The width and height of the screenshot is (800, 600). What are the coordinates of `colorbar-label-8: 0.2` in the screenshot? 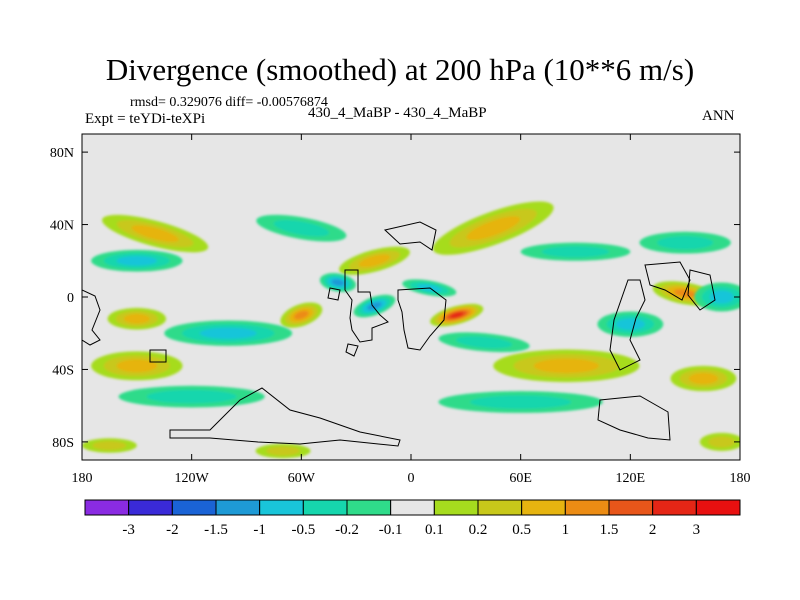 It's located at (478, 530).